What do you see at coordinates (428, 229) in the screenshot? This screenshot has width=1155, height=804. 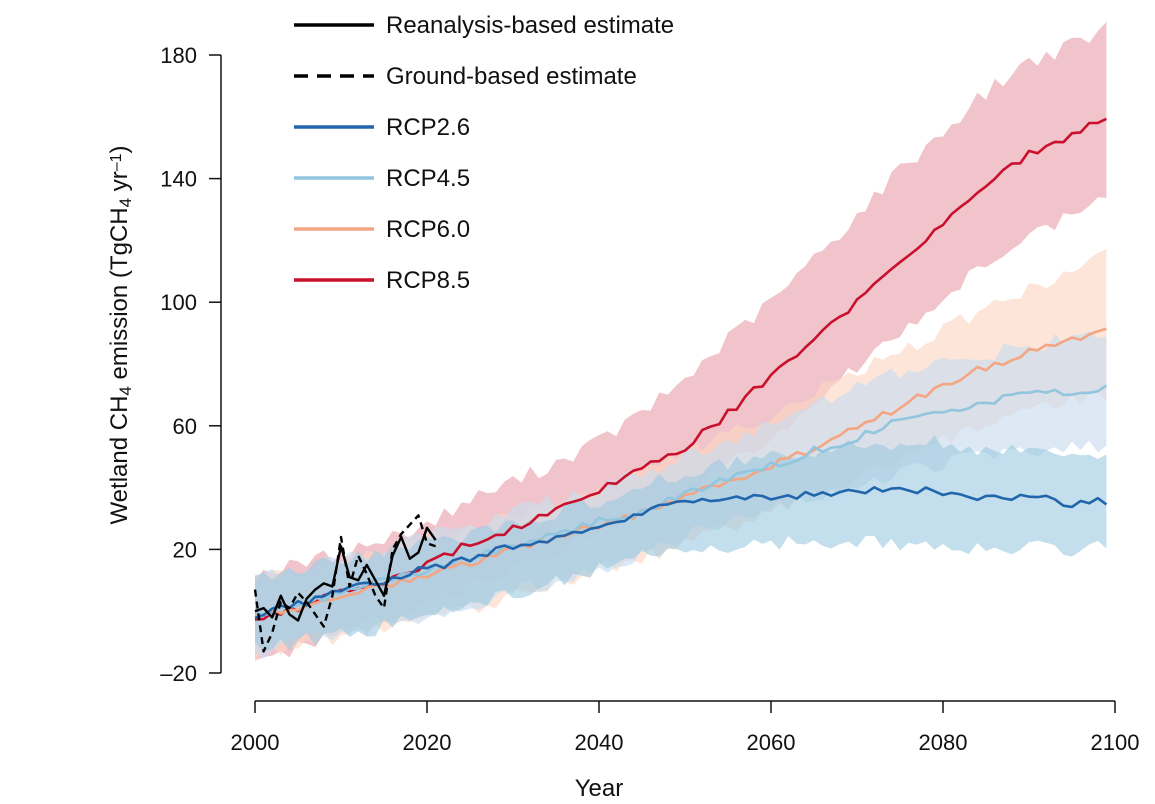 I see `legend-label: RCP6.0` at bounding box center [428, 229].